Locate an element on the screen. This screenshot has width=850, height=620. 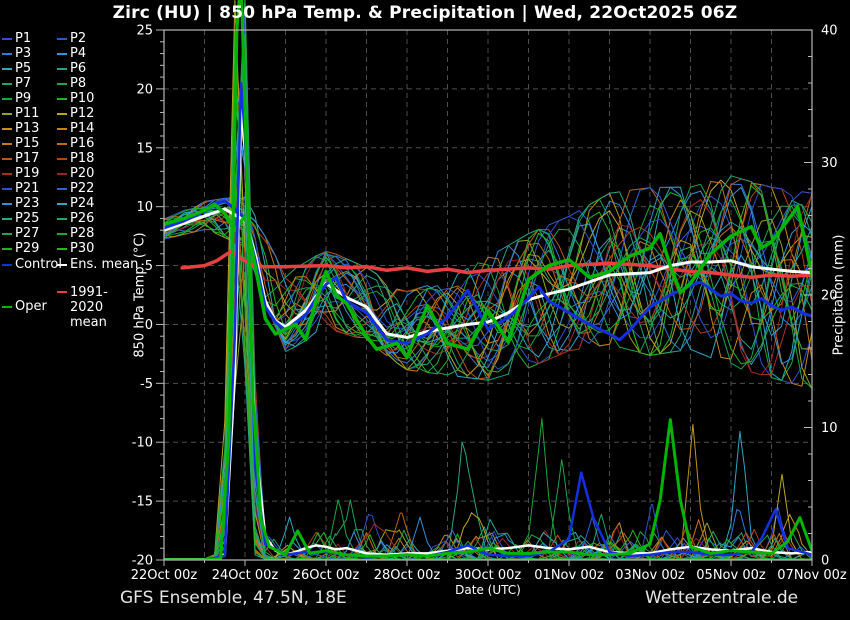
date-tick-label: 30Oct 00z is located at coordinates (488, 575).